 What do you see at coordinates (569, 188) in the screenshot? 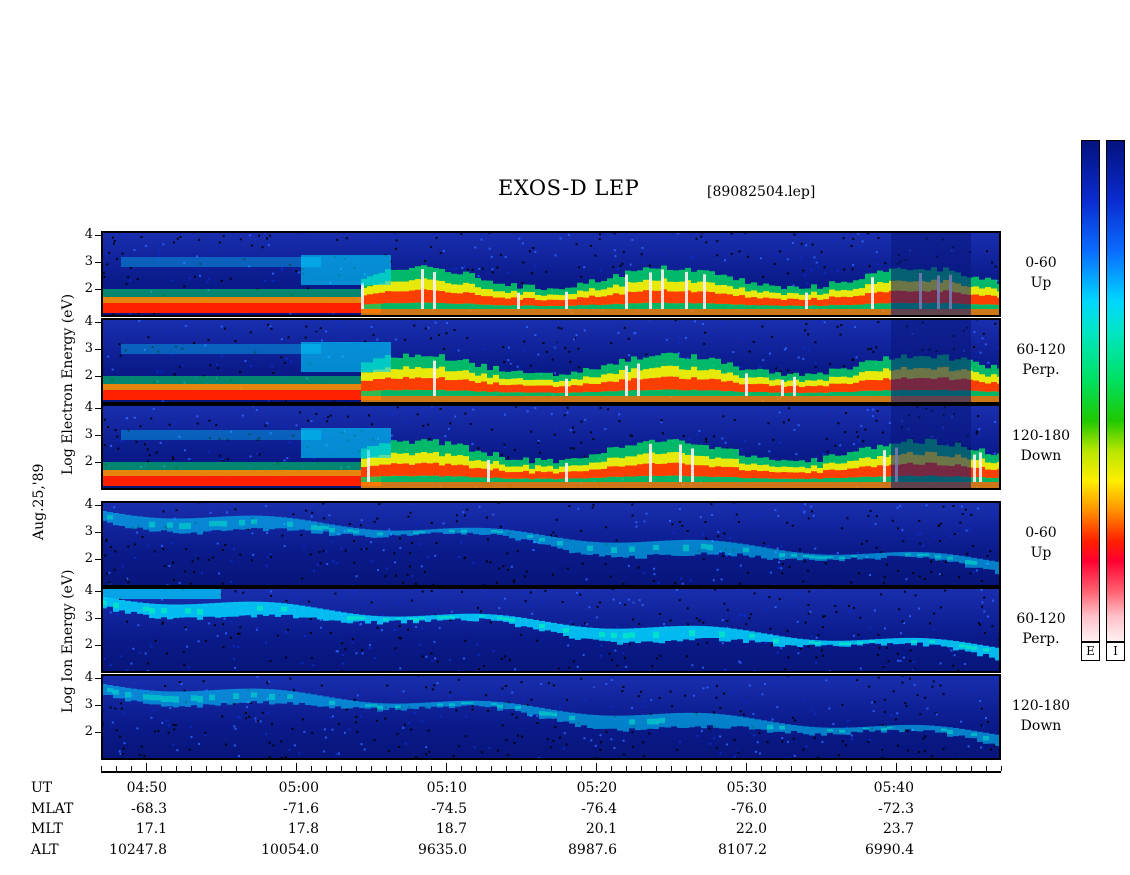
I see `chart-title: EXOS-D LEP` at bounding box center [569, 188].